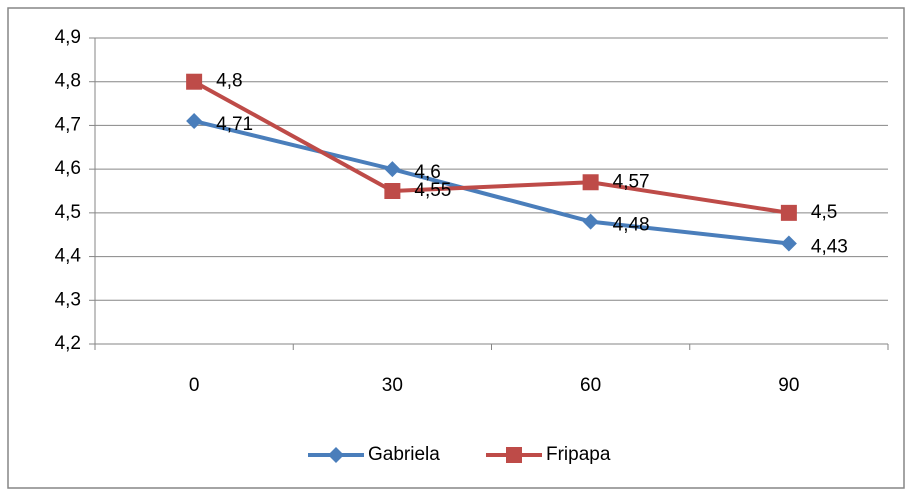 Image resolution: width=907 pixels, height=490 pixels. I want to click on y-tick-label: 4,8, so click(68, 81).